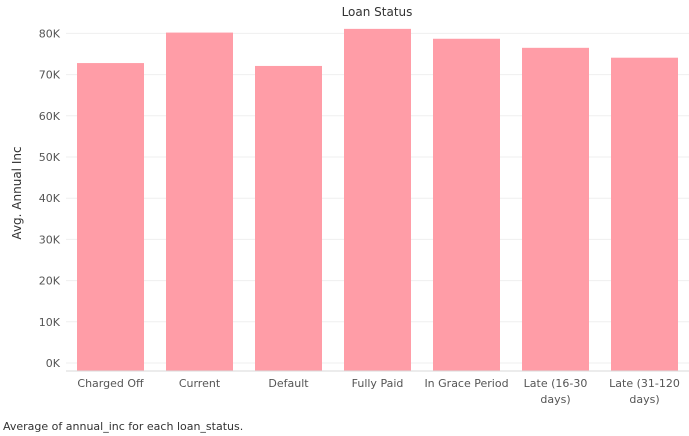 The image size is (689, 436). What do you see at coordinates (556, 391) in the screenshot?
I see `x-tick-label: Late (16-30 days)` at bounding box center [556, 391].